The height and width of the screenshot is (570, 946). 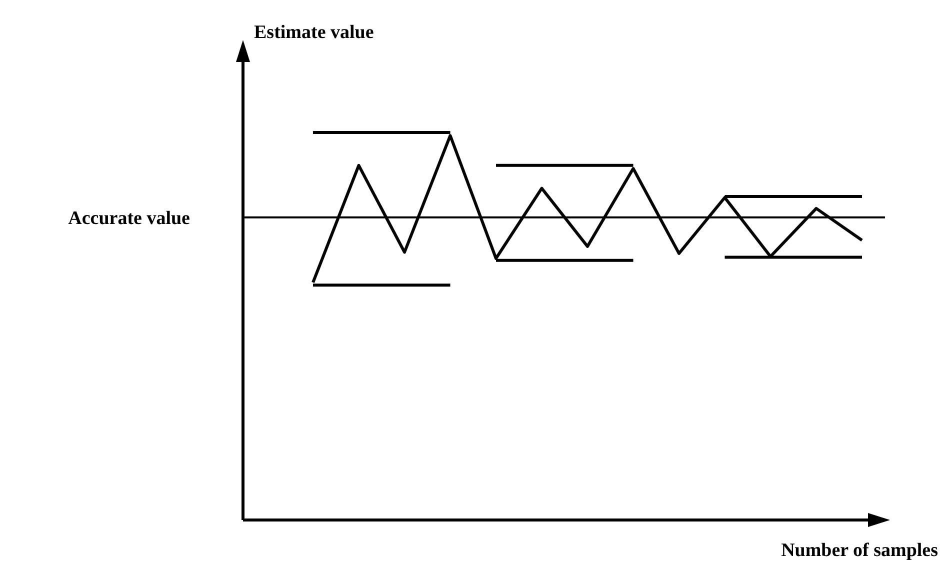 I want to click on ref-line-label: Accurate value, so click(x=129, y=219).